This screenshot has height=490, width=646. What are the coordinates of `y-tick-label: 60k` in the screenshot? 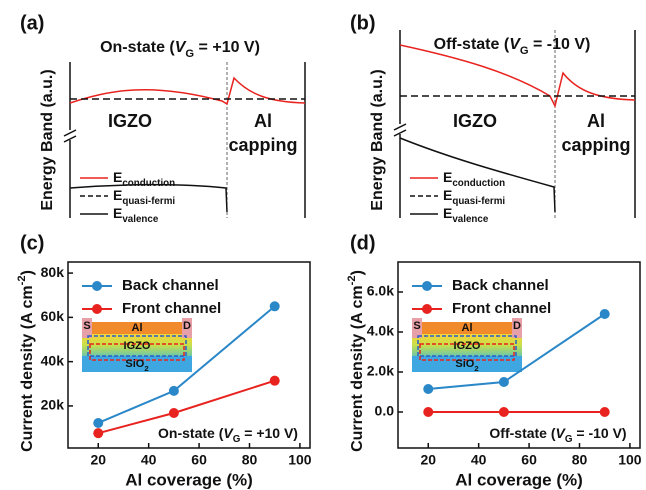 It's located at (53, 316).